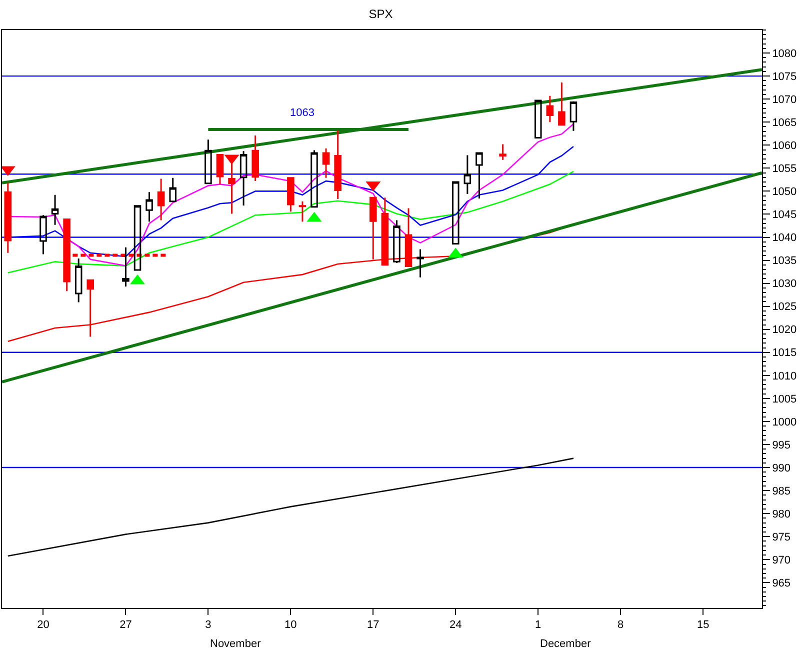 The width and height of the screenshot is (810, 652). What do you see at coordinates (290, 625) in the screenshot?
I see `x-tick-label: 10` at bounding box center [290, 625].